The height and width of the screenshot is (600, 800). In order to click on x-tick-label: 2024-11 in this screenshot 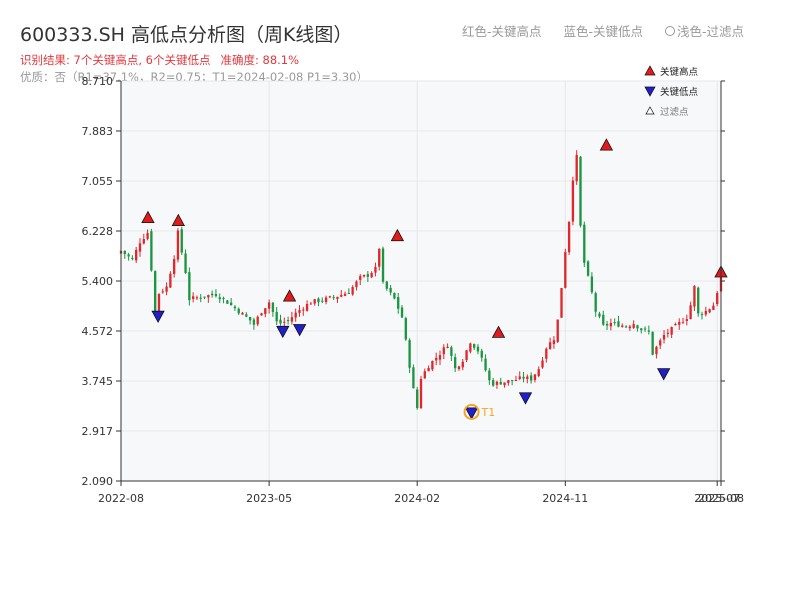, I will do `click(565, 498)`.